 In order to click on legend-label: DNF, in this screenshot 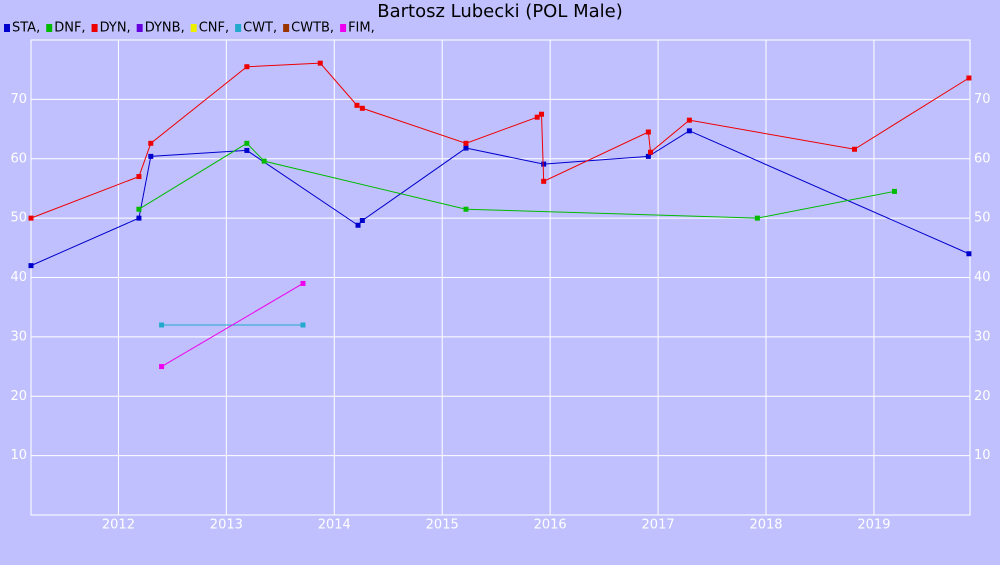, I will do `click(69, 28)`.